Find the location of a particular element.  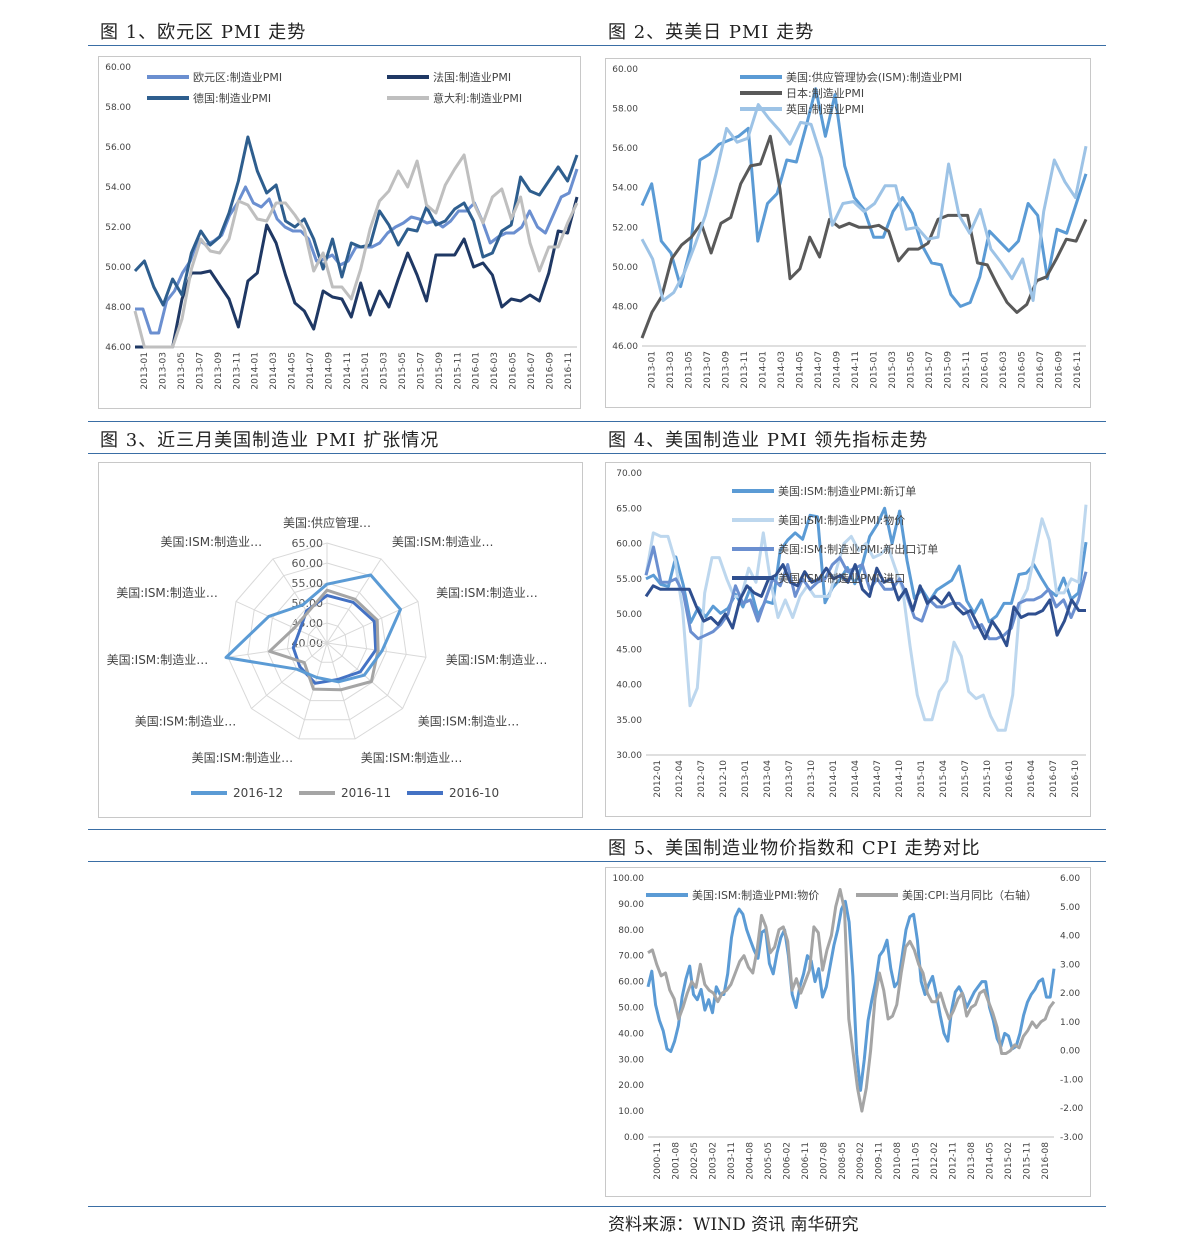

x-tick-label: 2016-01 is located at coordinates (1010, 779).